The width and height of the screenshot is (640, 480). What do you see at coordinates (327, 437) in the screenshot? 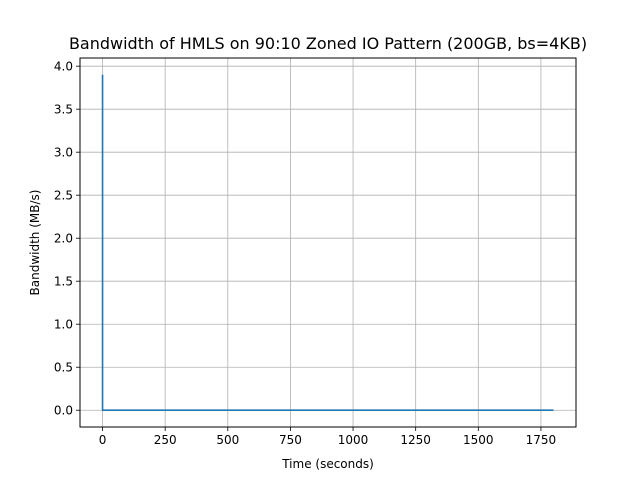
I see `x-axis-ticks: 0 250 500 750 1000 1250 1500 1750` at bounding box center [327, 437].